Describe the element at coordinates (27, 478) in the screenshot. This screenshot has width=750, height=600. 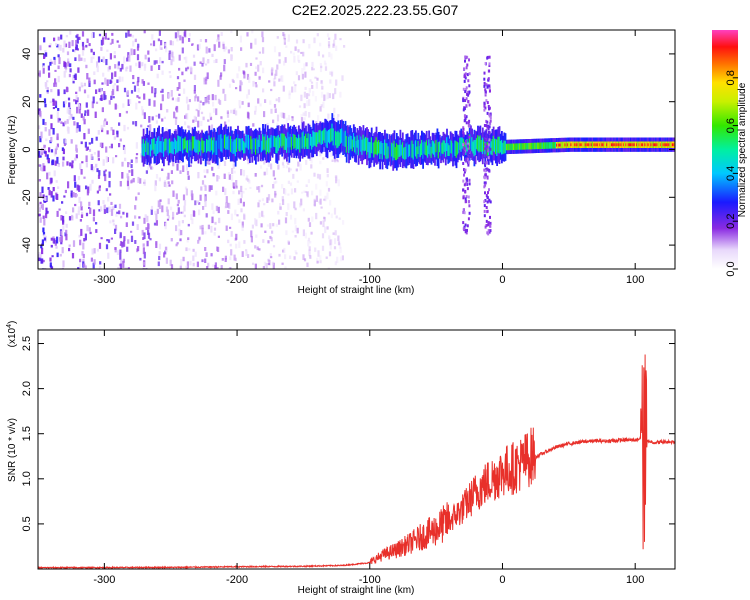
I see `y-tick-label: 1.0` at that location.